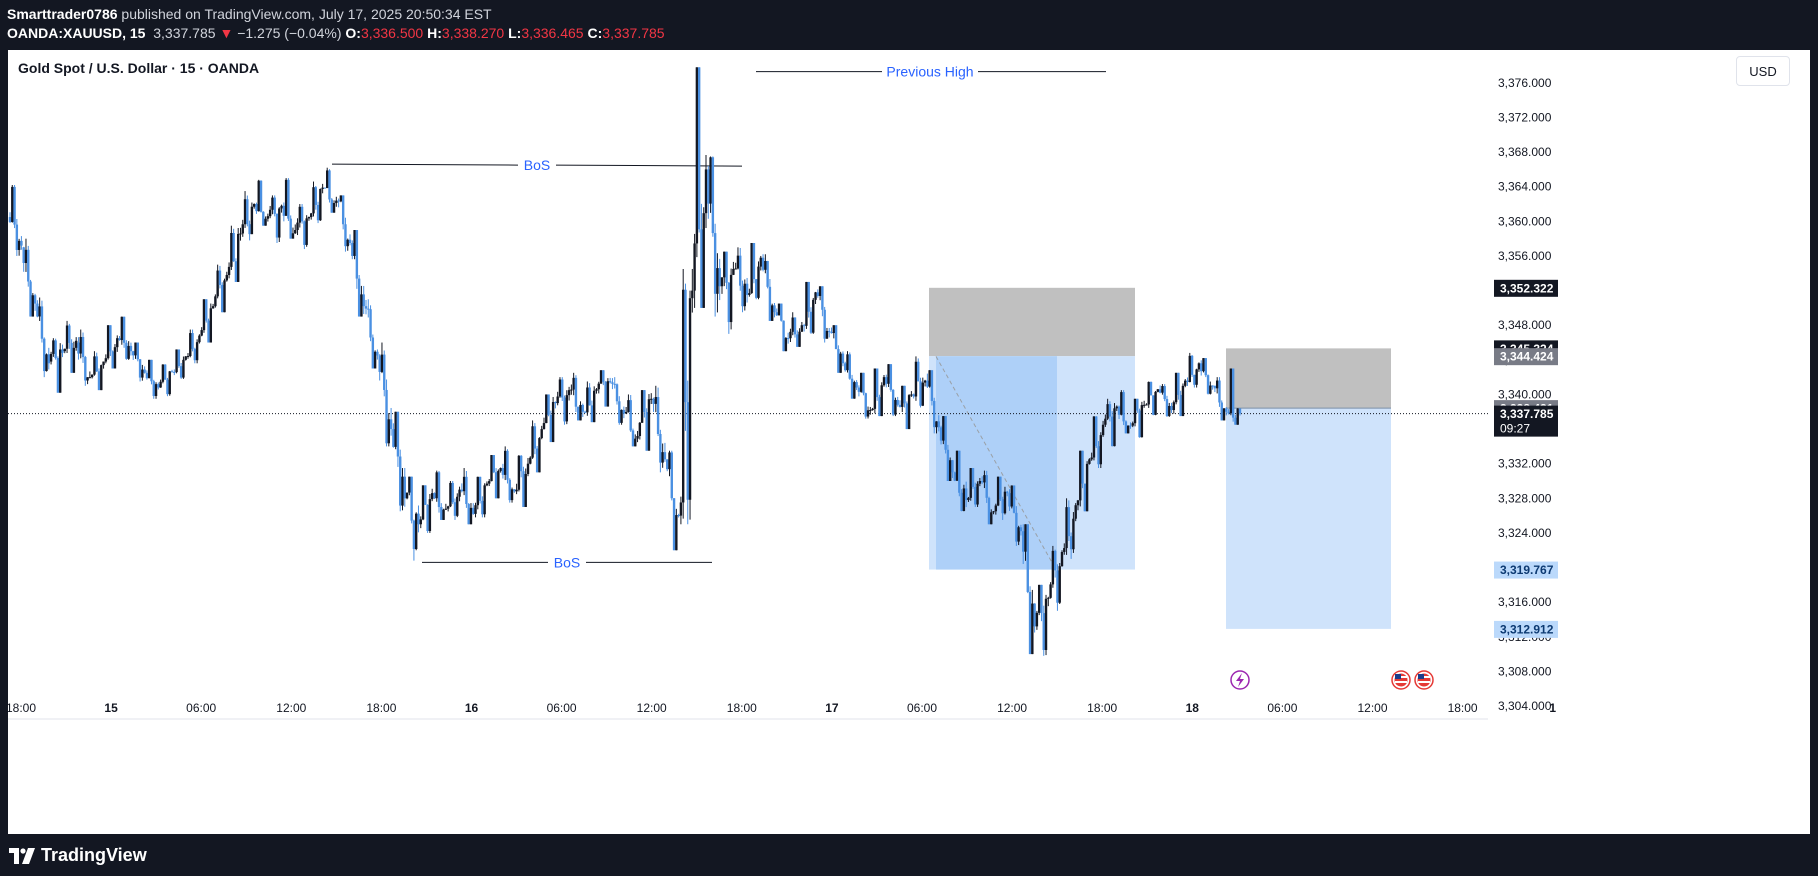  Describe the element at coordinates (1525, 602) in the screenshot. I see `price-tick-label: 3,316.000` at that location.